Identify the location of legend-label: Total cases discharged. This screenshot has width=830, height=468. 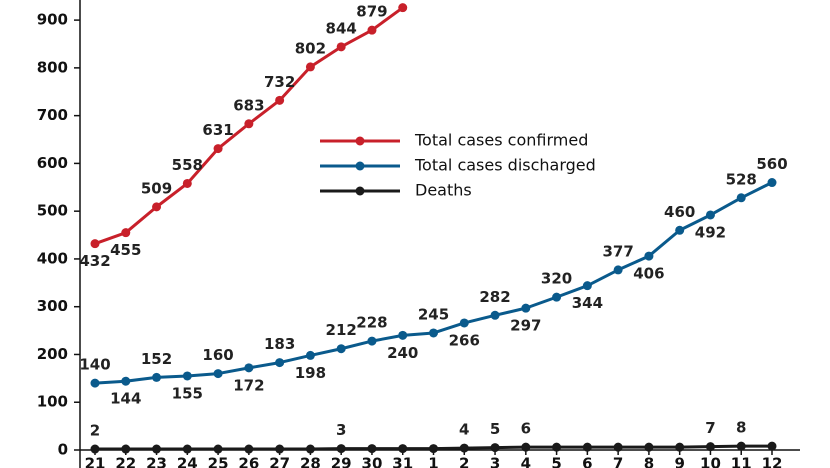
(505, 165).